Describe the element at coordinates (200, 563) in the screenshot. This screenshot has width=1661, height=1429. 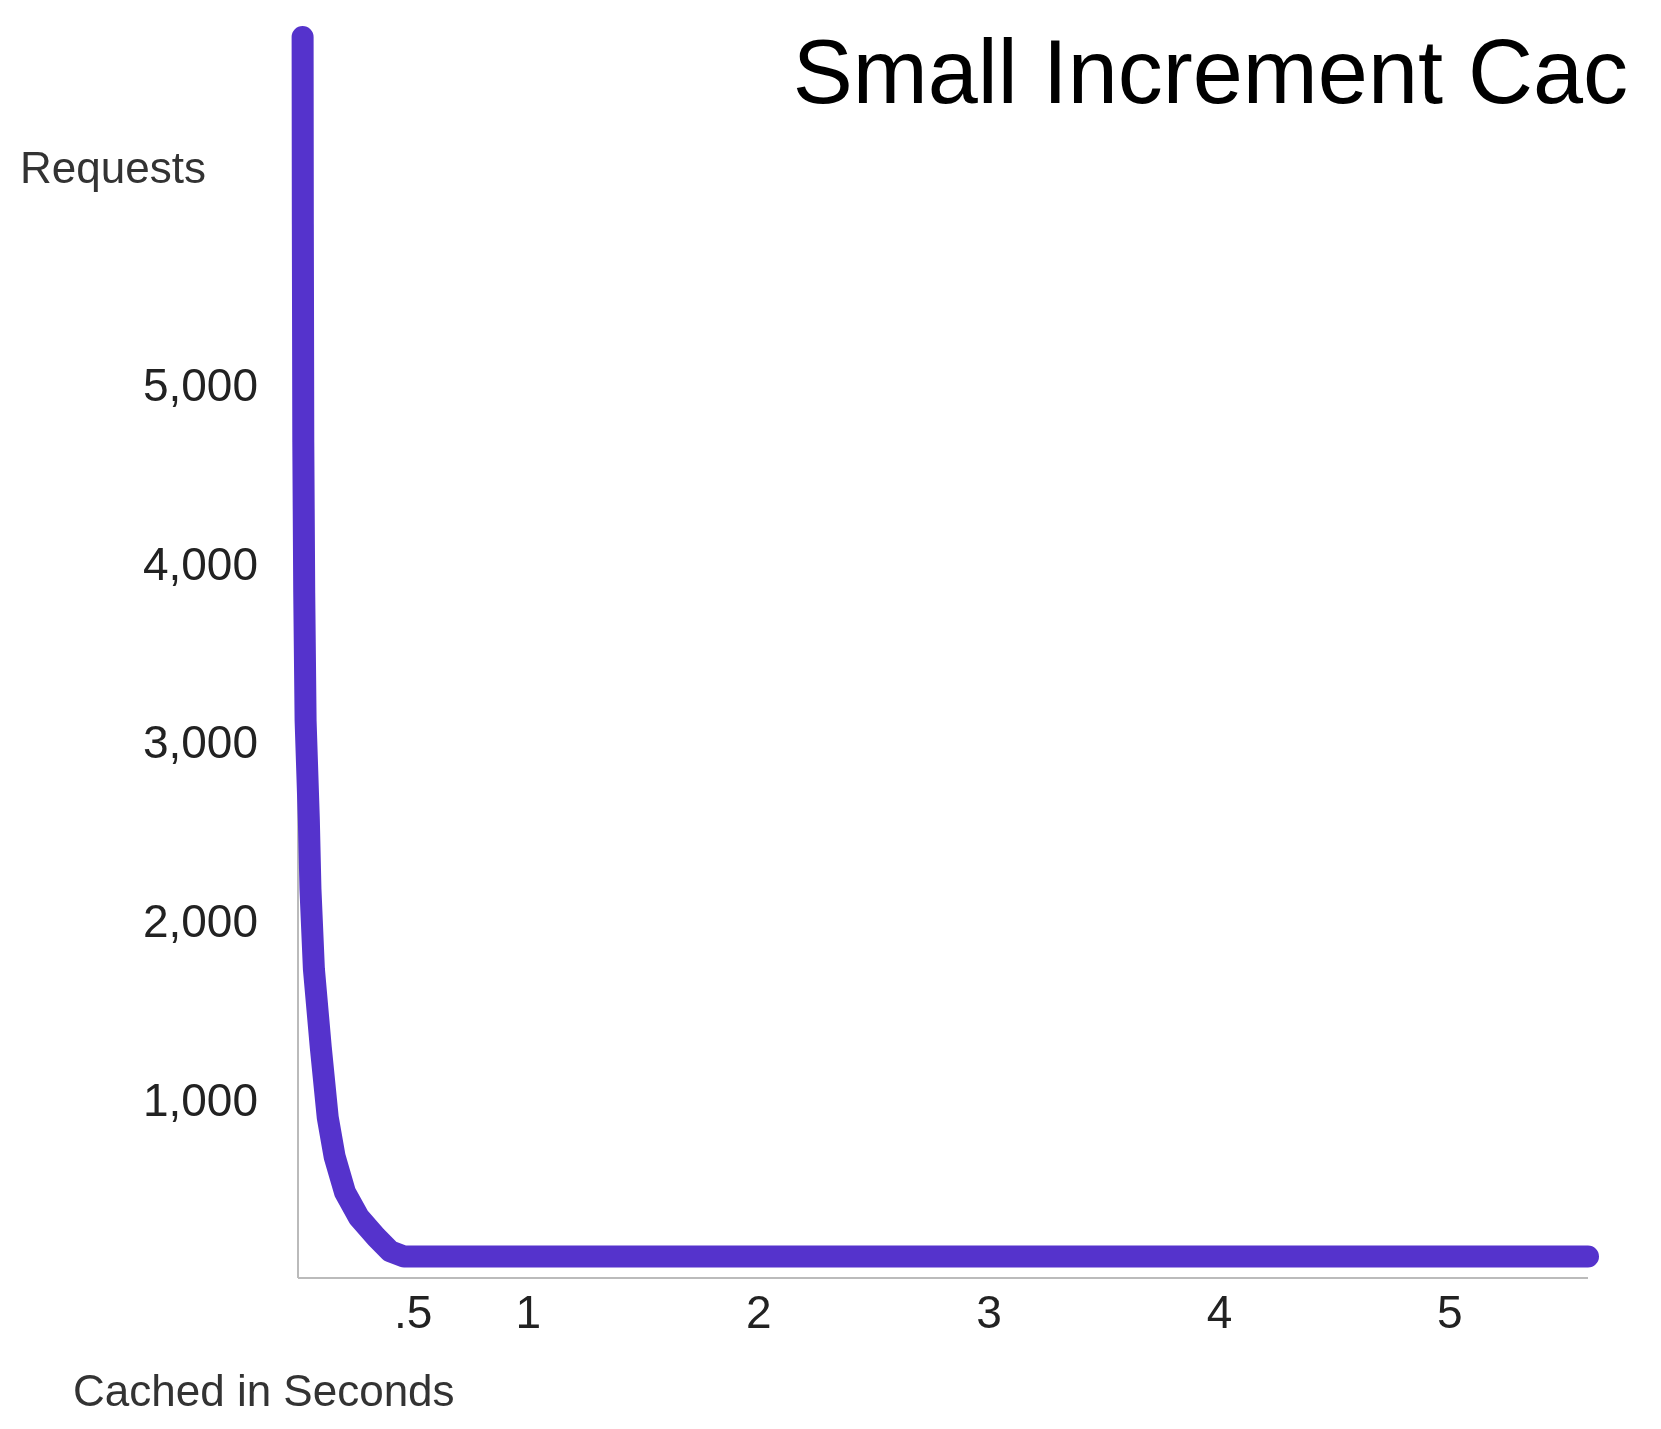
I see `y-tick-label: 4,000` at that location.